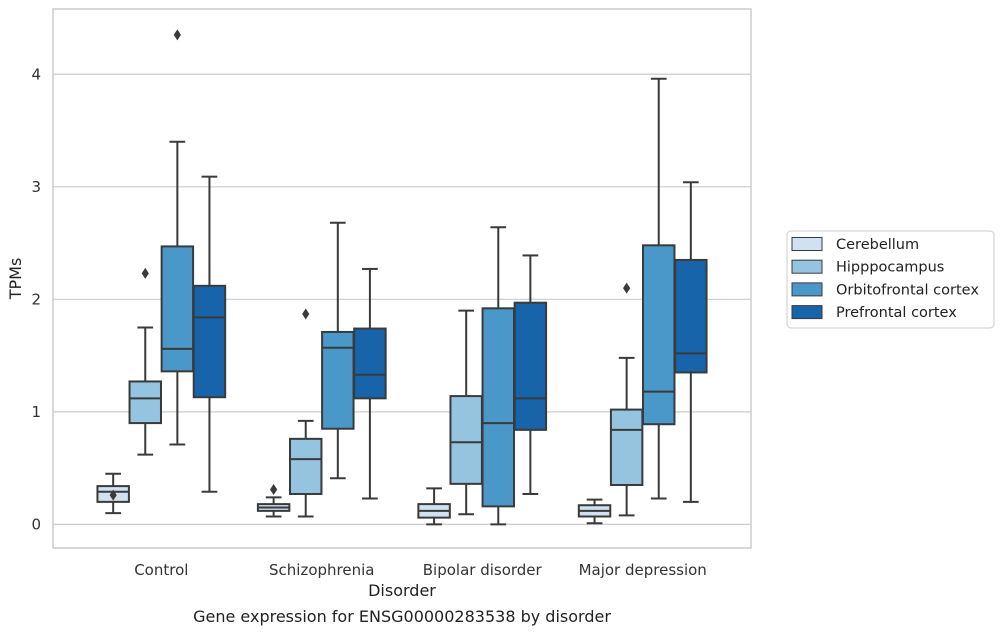  What do you see at coordinates (643, 570) in the screenshot?
I see `x-tick-label: Major depression` at bounding box center [643, 570].